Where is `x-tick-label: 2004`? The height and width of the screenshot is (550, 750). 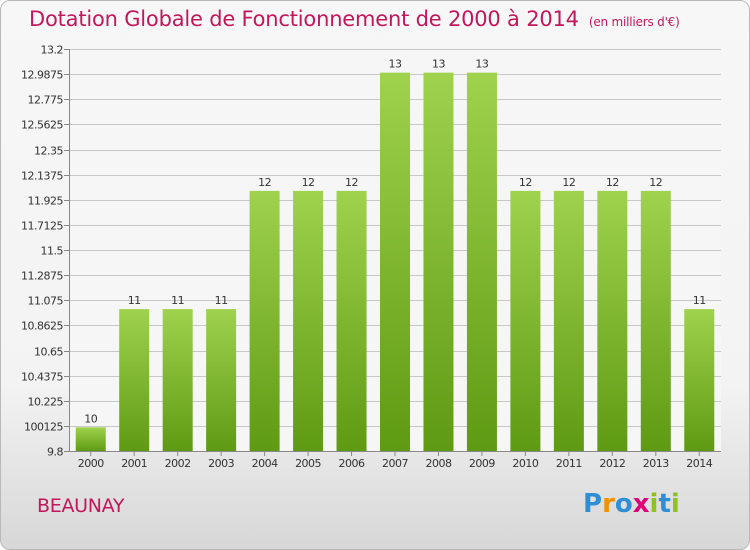 x-tick-label: 2004 is located at coordinates (265, 463).